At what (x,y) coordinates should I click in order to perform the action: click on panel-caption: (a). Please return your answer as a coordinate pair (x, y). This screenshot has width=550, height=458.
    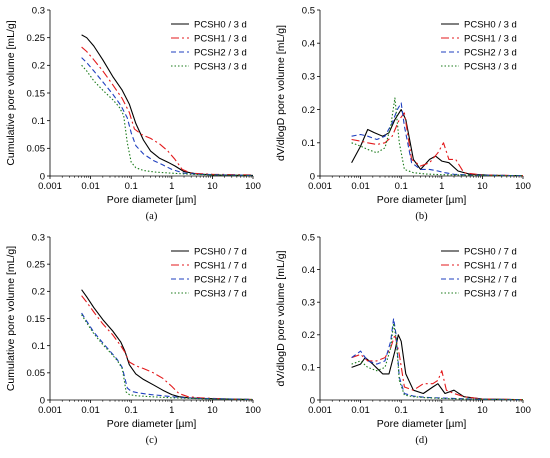
    Looking at the image, I should click on (152, 216).